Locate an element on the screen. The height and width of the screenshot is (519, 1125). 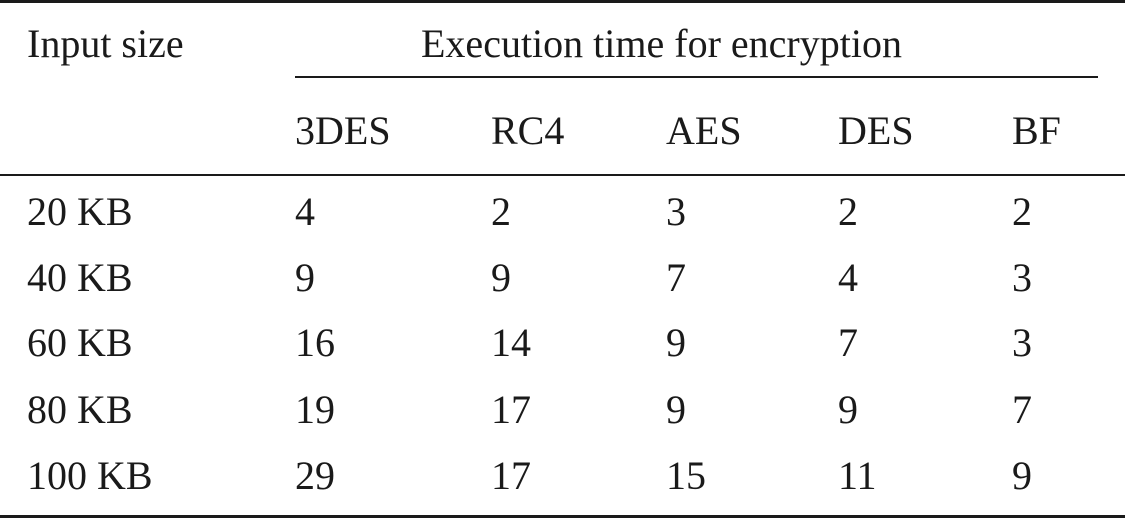
row-input-size: 20 KB is located at coordinates (80, 211).